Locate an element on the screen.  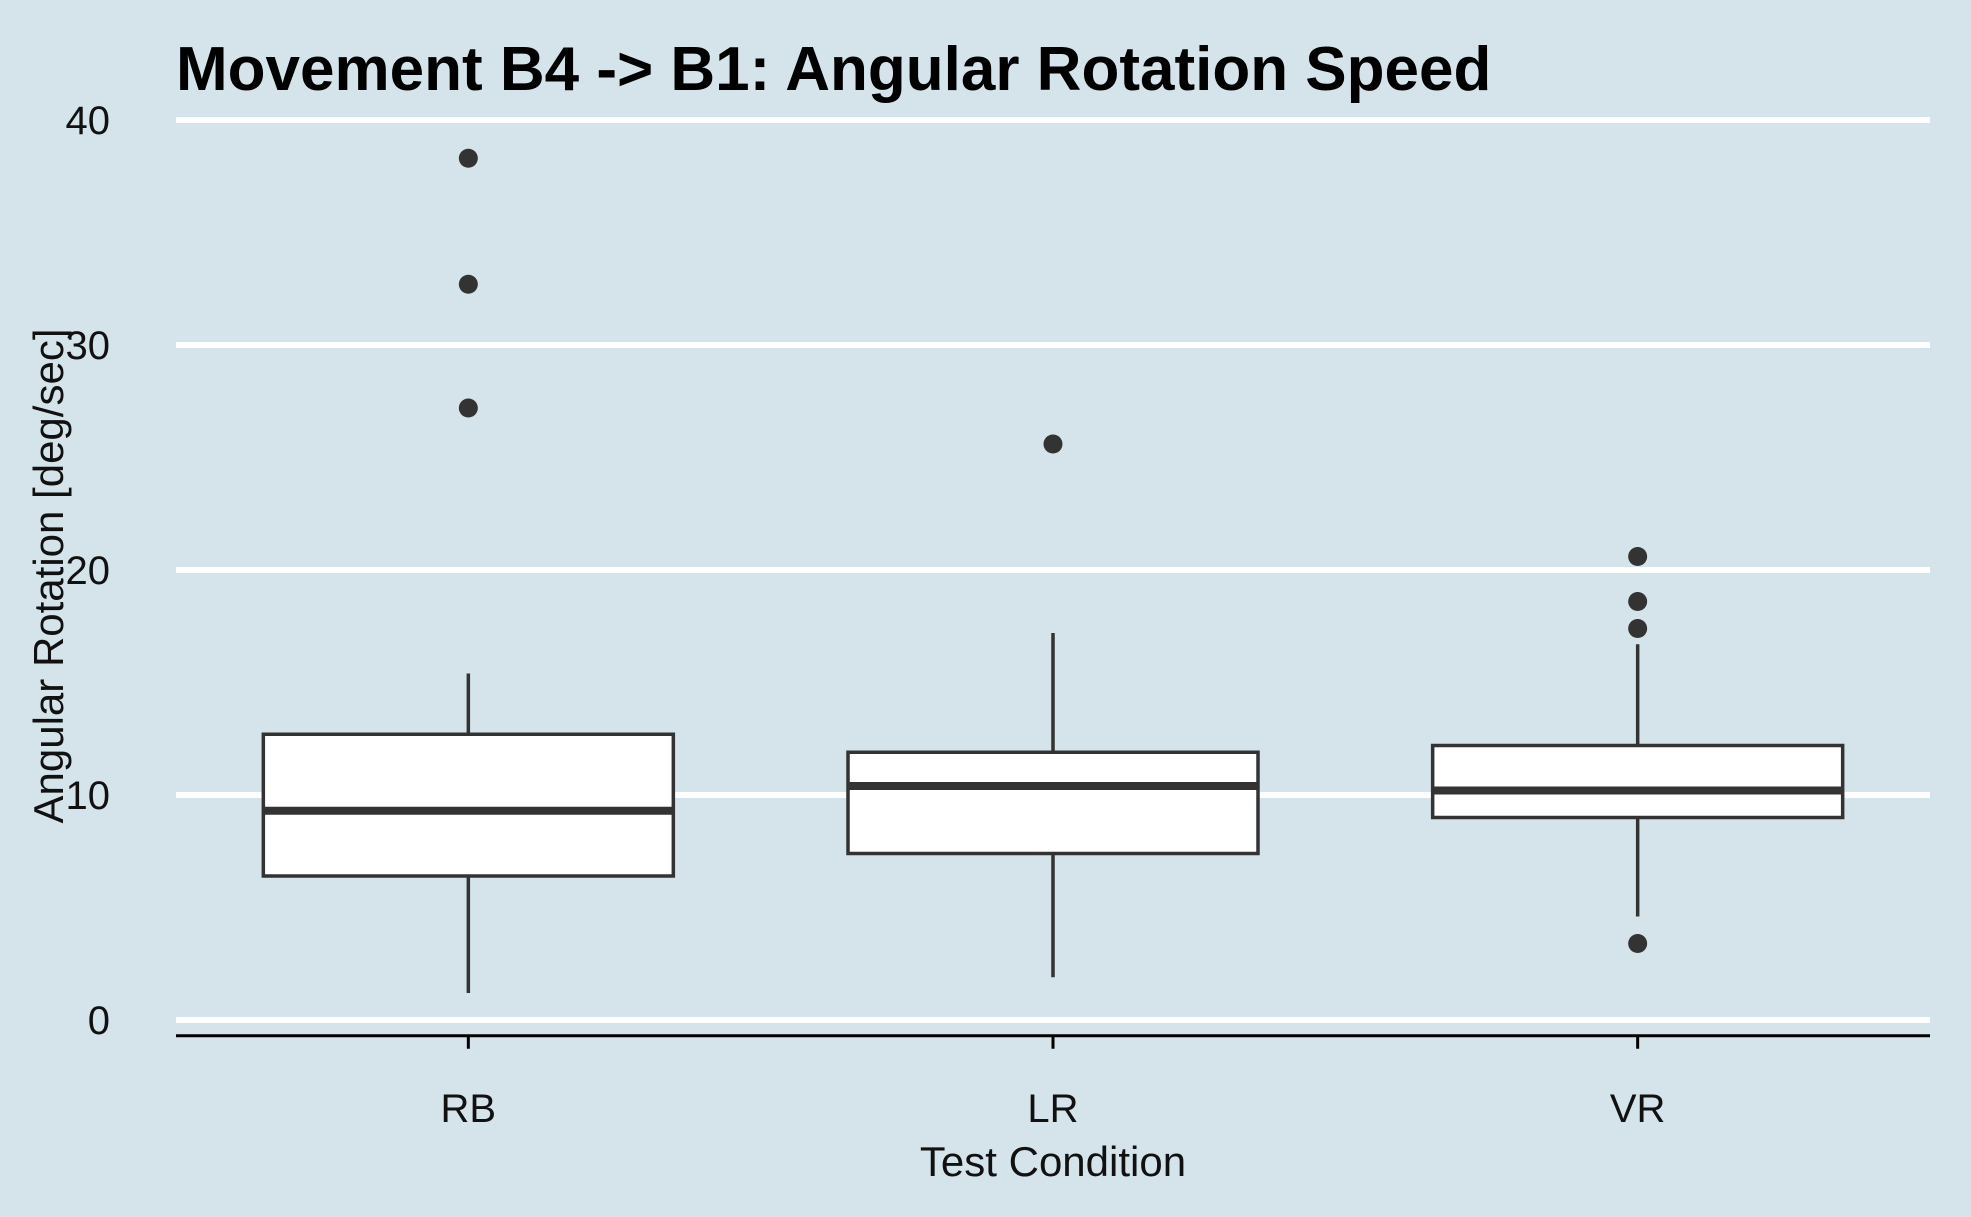
box-VR is located at coordinates (1637, 781).